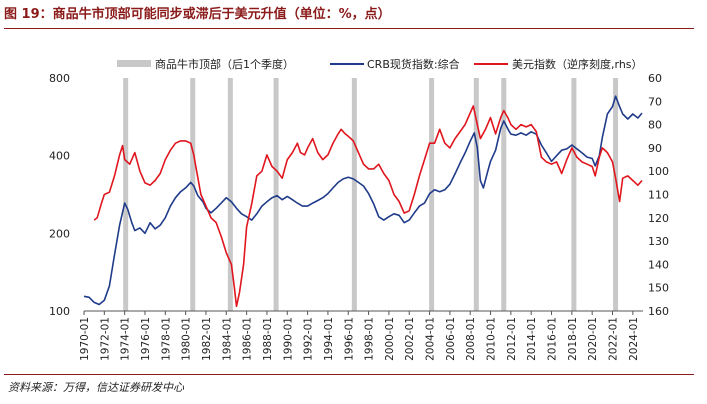  I want to click on left-tick-label: 800, so click(59, 78).